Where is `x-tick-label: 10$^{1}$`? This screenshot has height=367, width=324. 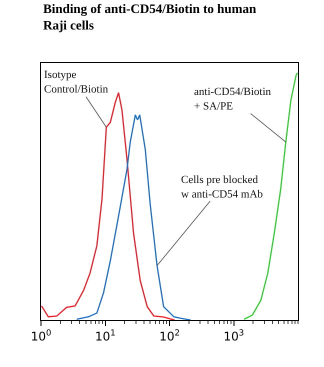
x-tick-label: 10$^{1}$ is located at coordinates (105, 335).